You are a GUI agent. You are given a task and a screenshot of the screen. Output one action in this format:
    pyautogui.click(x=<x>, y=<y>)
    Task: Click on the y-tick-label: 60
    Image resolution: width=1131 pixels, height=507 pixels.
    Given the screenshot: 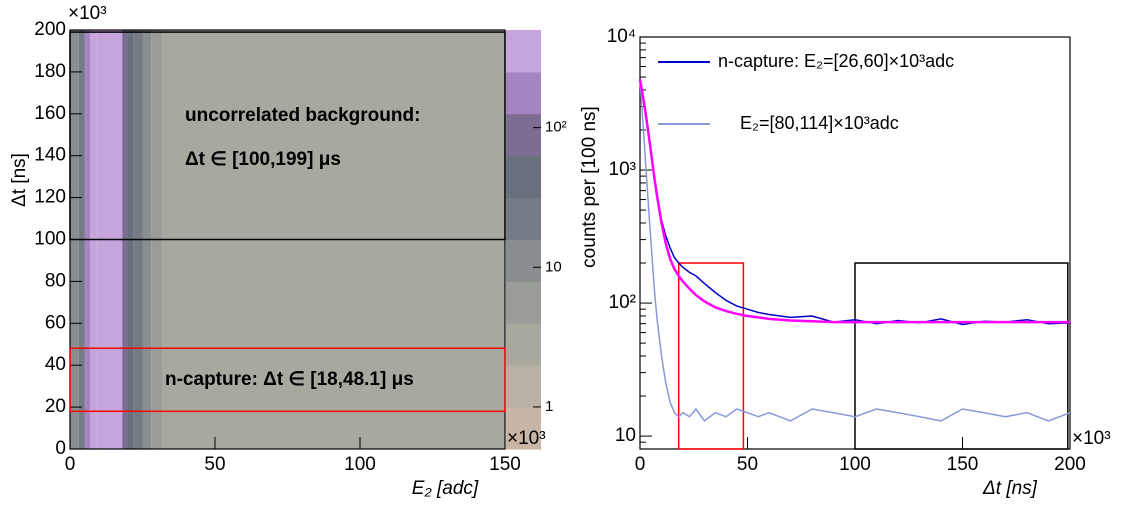 What is the action you would take?
    pyautogui.click(x=55, y=322)
    